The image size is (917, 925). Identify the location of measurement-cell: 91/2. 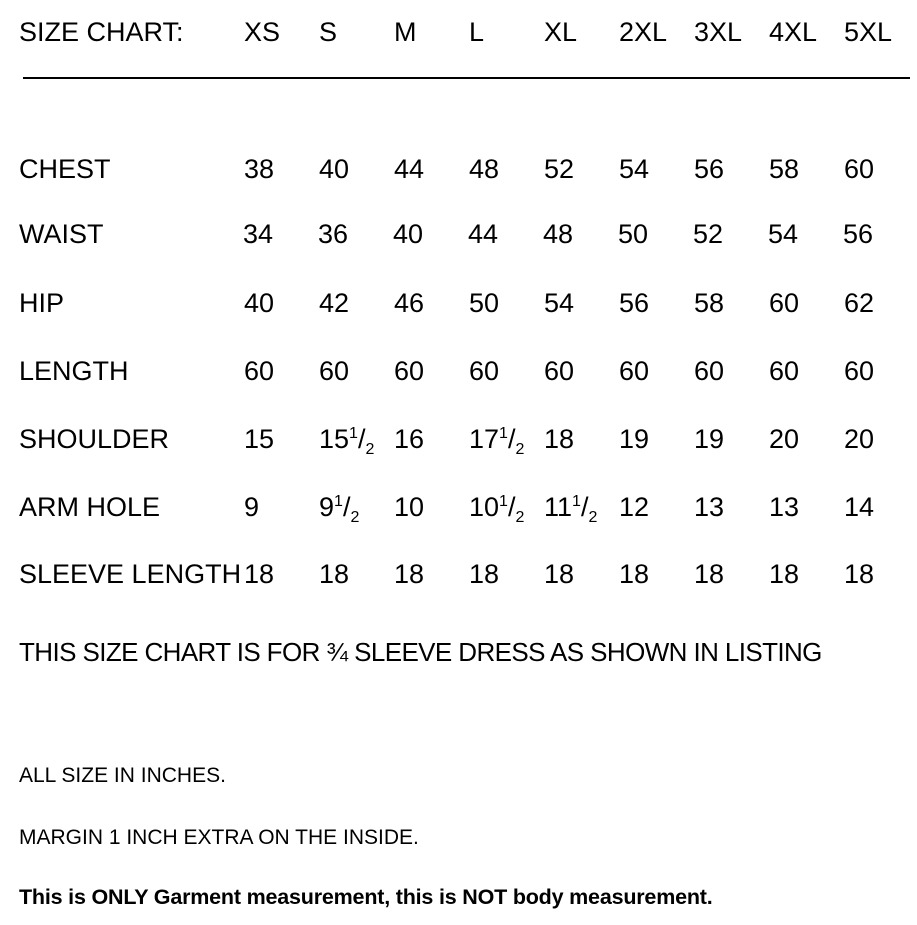
(339, 509).